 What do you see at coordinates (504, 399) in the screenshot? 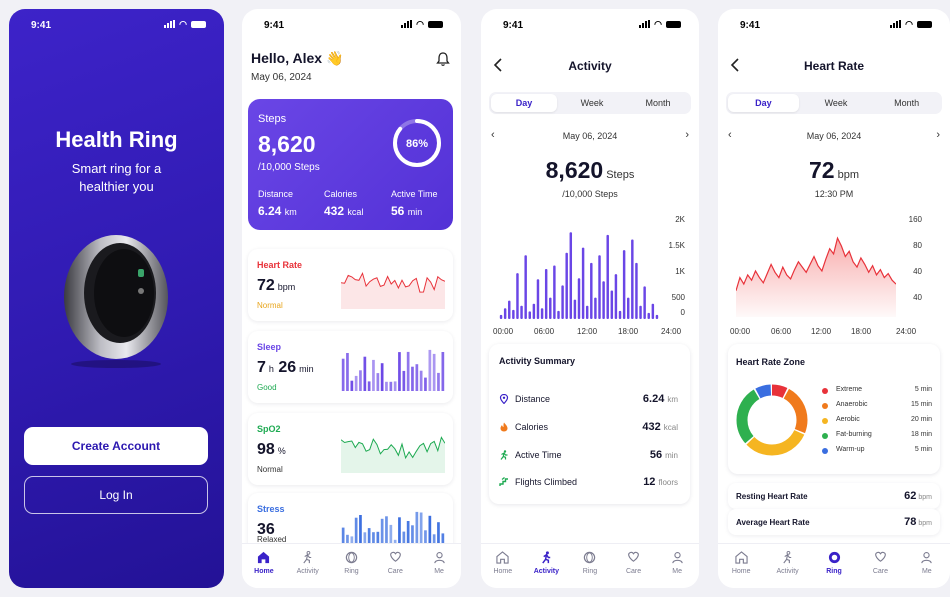
I see `location-pin-icon` at bounding box center [504, 399].